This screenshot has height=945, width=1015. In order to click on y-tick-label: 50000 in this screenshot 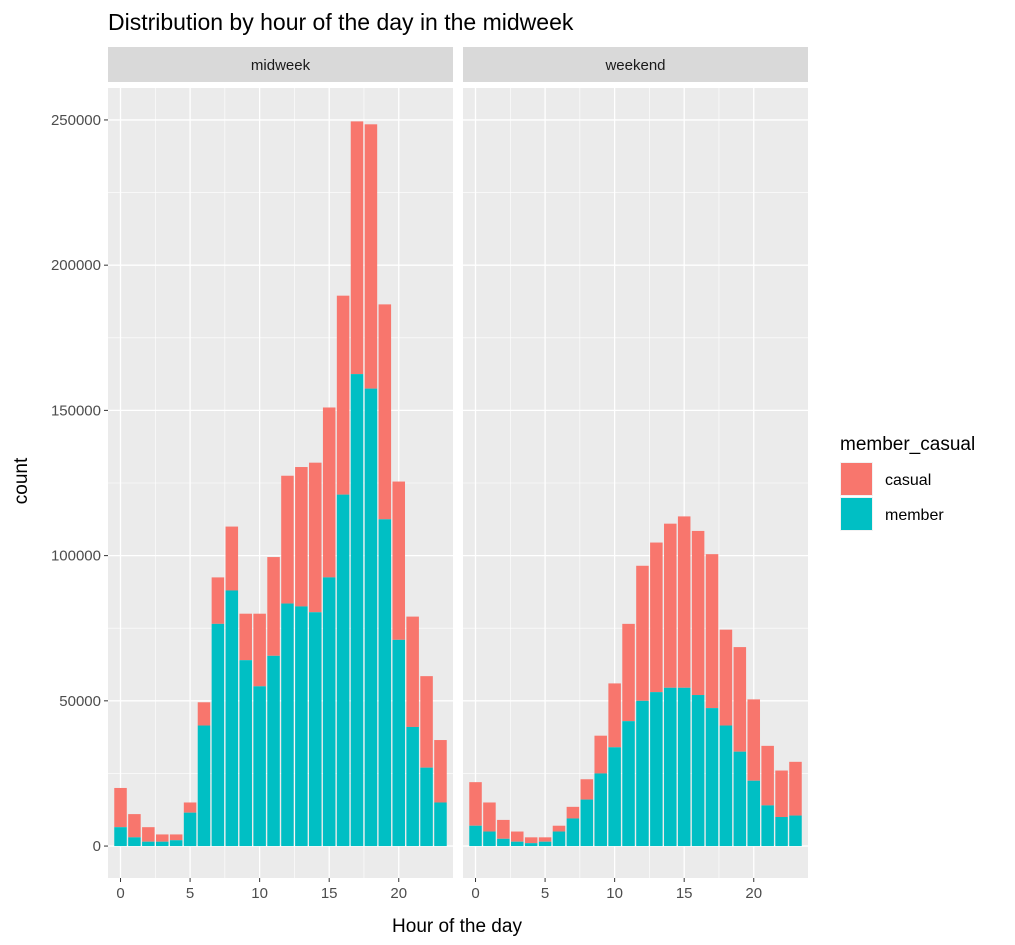, I will do `click(80, 701)`.